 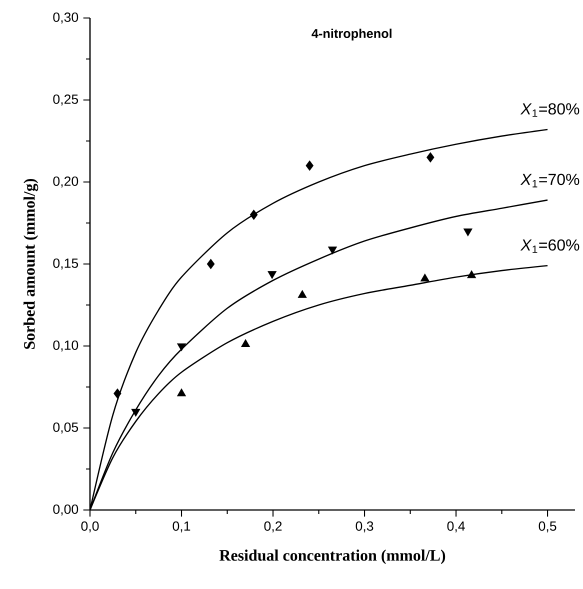 What do you see at coordinates (456, 526) in the screenshot?
I see `x-tick-label: 0,4` at bounding box center [456, 526].